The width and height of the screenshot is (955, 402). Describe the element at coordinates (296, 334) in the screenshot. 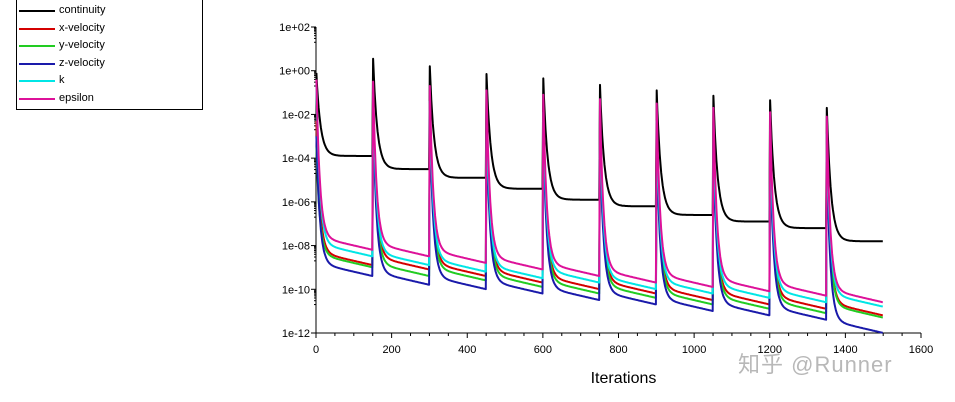

I see `y-tick-label: 1e-12` at that location.